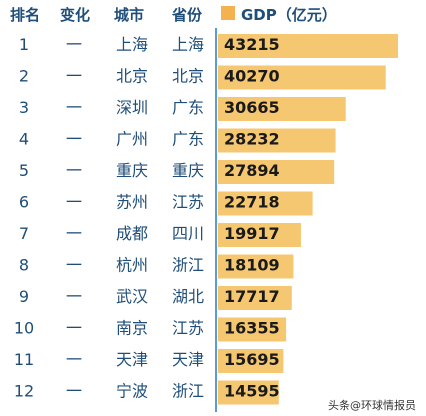 This screenshot has height=416, width=426. What do you see at coordinates (24, 296) in the screenshot?
I see `rank-cell: 9` at bounding box center [24, 296].